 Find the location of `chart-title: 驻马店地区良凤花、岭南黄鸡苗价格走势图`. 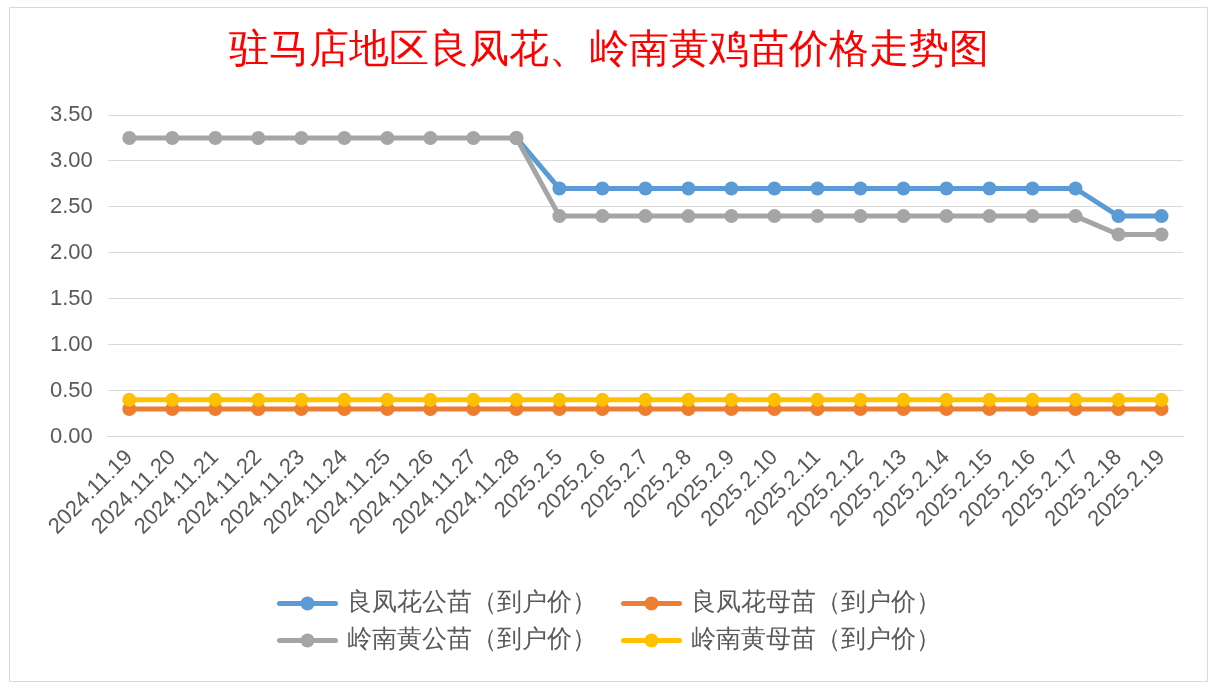

chart-title: 驻马店地区良凤花、岭南黄鸡苗价格走势图 is located at coordinates (609, 48).